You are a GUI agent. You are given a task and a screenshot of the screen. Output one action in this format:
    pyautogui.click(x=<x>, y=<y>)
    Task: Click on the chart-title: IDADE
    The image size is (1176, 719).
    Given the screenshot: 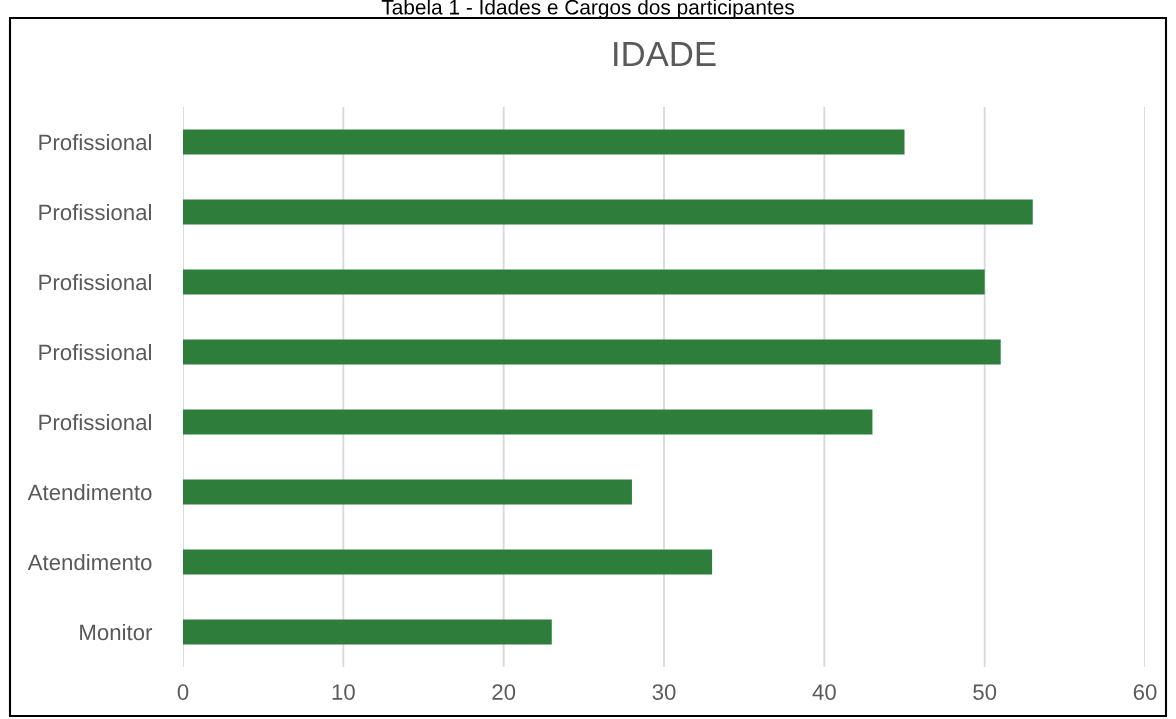 What is the action you would take?
    pyautogui.click(x=665, y=54)
    